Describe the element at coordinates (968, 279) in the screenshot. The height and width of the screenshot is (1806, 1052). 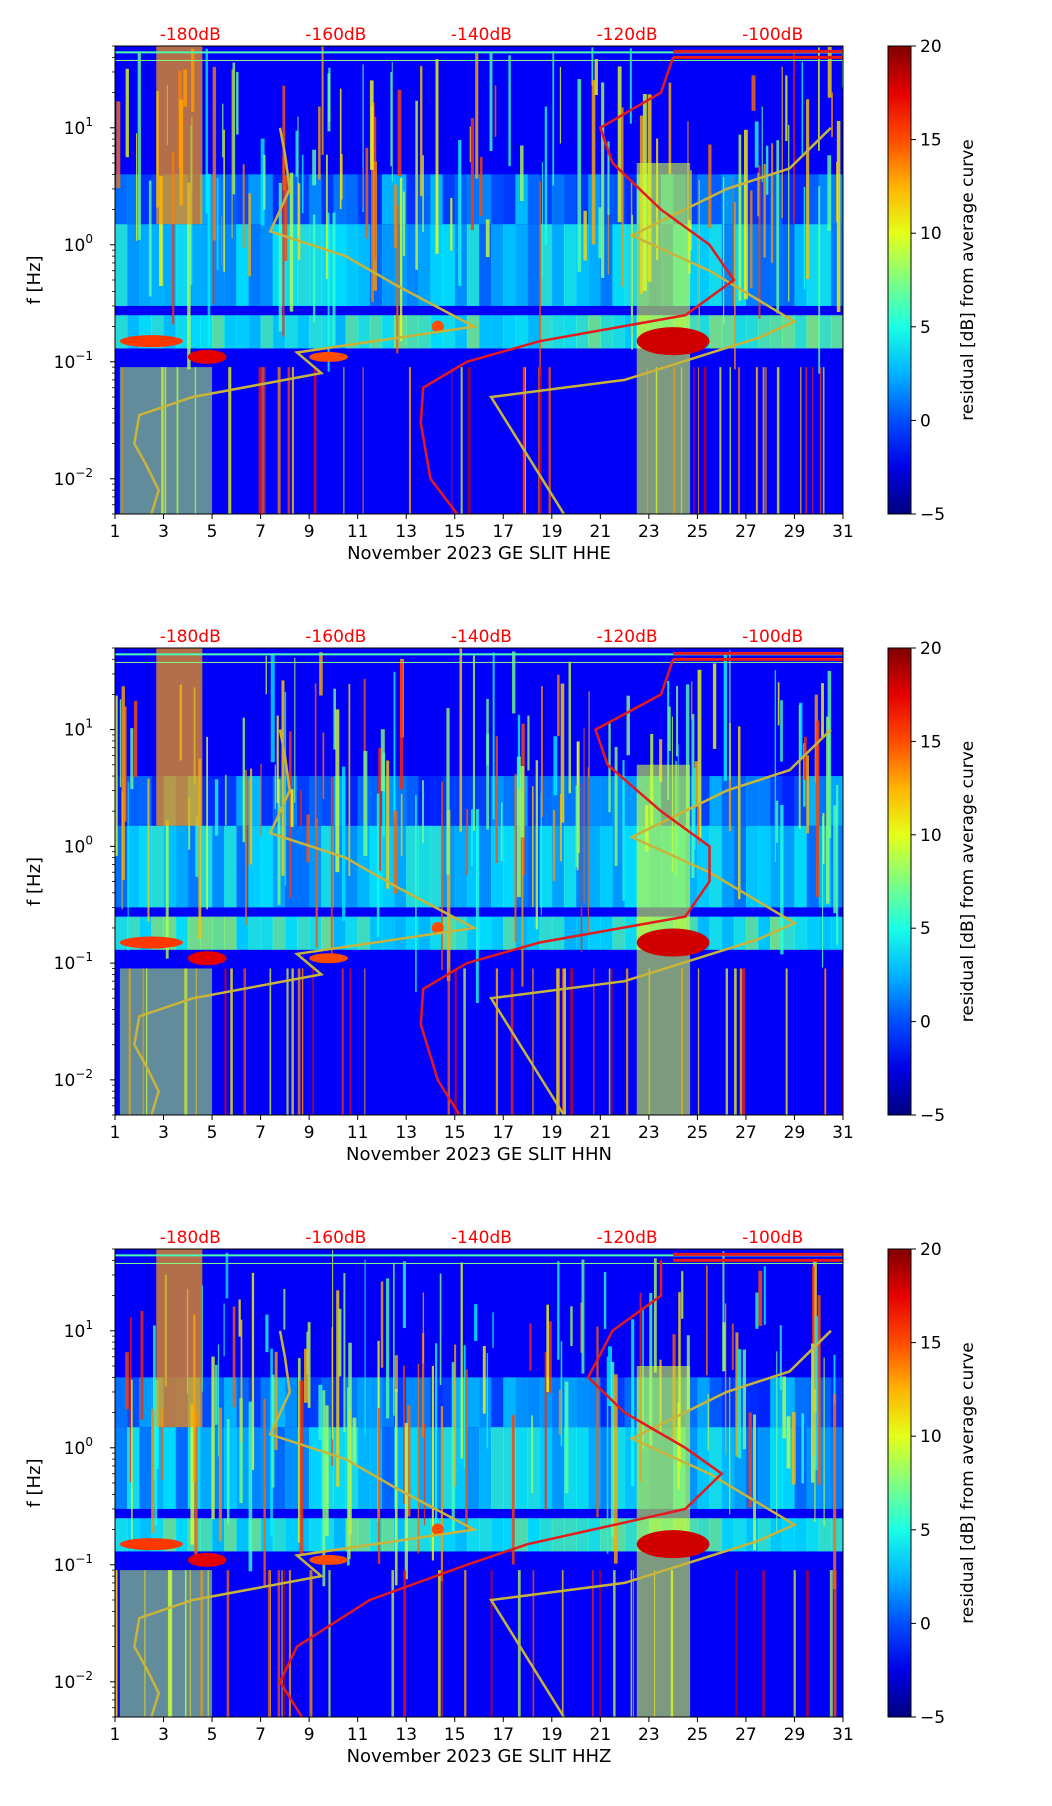
I see `colorbar-label: residual [dB] from average curve` at that location.